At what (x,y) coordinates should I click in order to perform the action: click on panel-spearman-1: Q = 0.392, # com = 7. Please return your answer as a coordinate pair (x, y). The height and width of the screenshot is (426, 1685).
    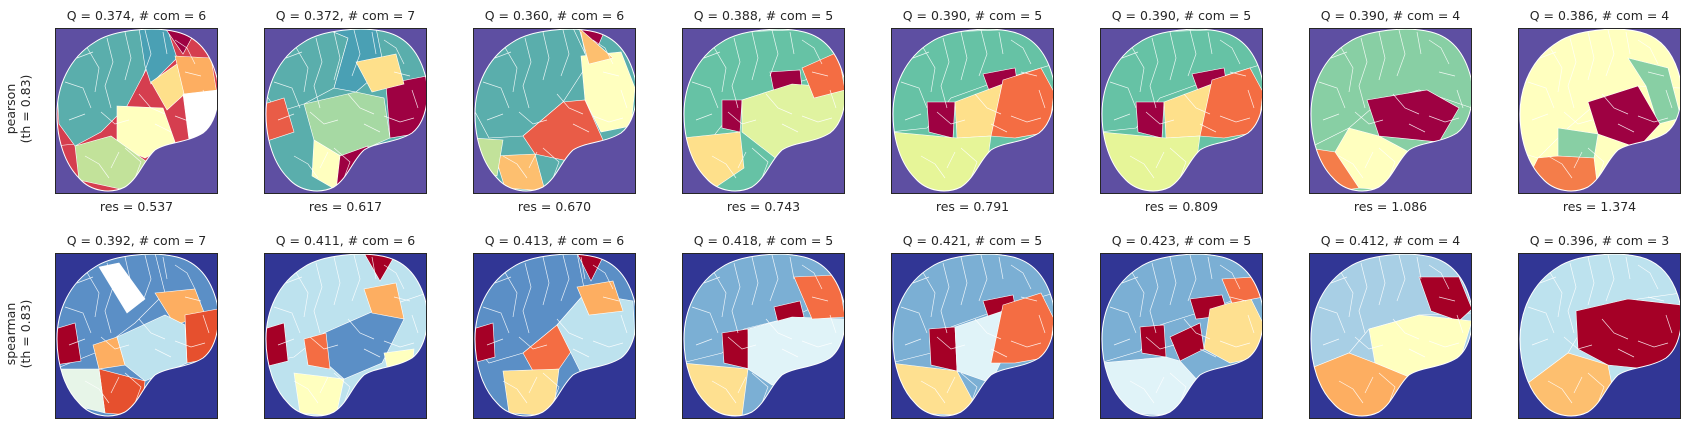
    Looking at the image, I should click on (137, 326).